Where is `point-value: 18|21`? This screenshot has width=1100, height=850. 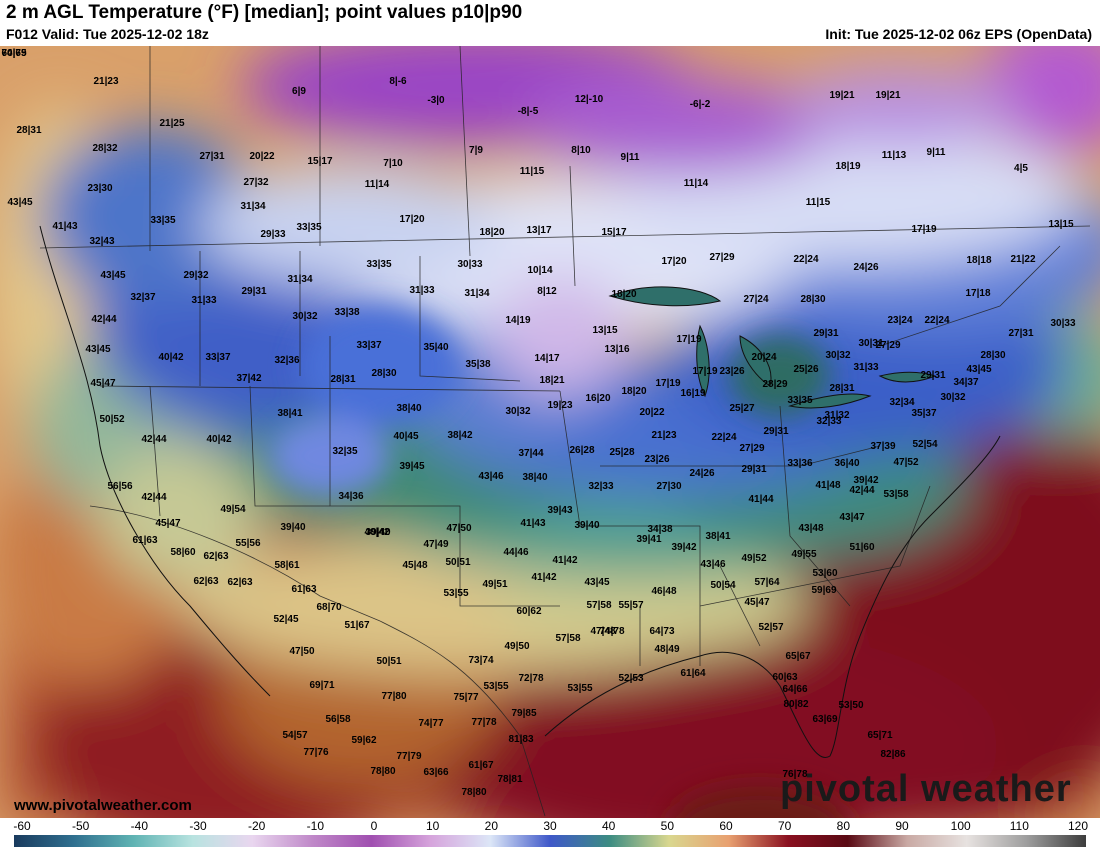
point-value: 18|21 is located at coordinates (552, 380).